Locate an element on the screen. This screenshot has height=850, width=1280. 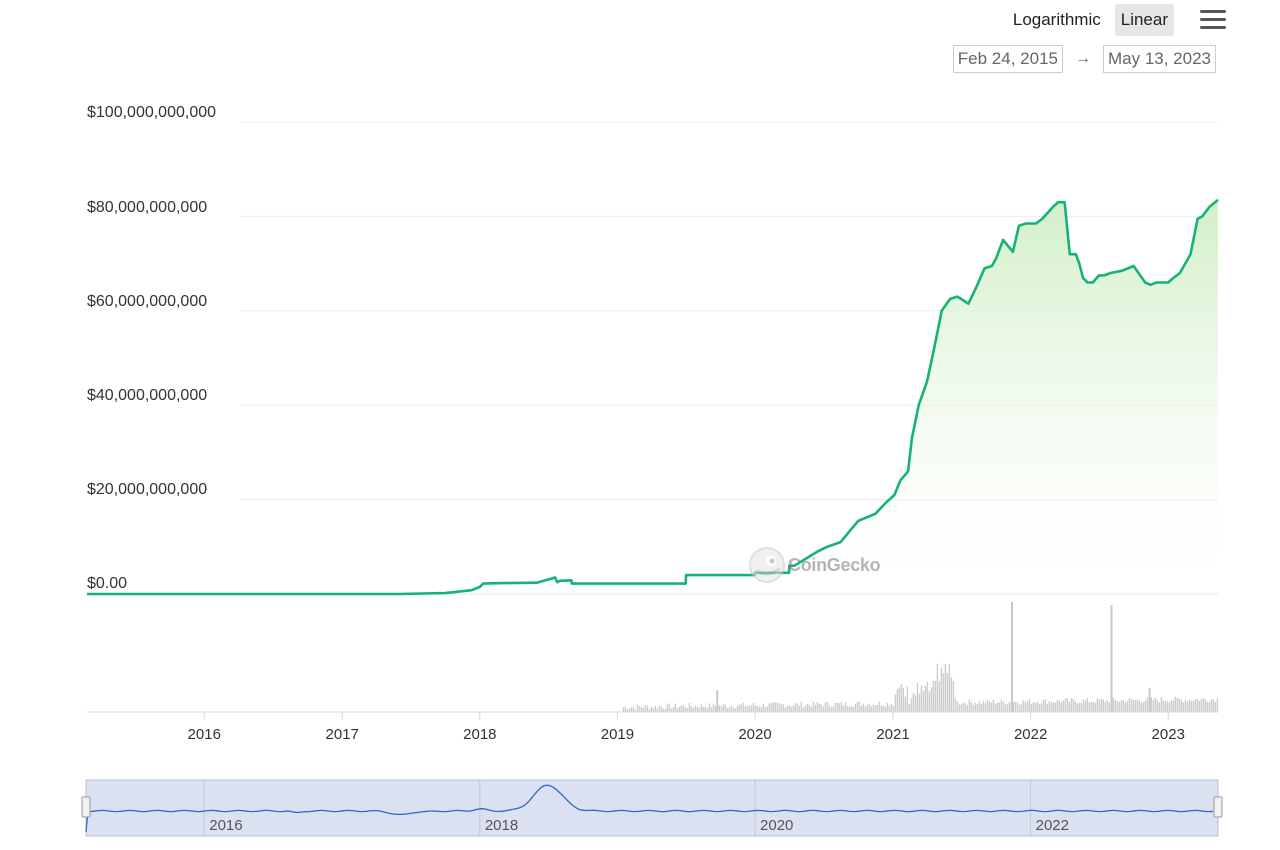
y-tick-label: $100,000,000,000 is located at coordinates (152, 112).